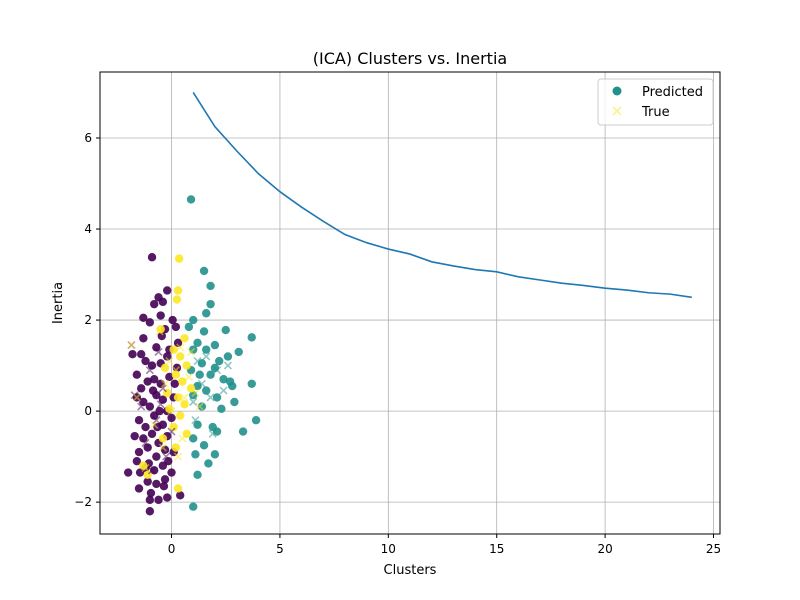 The width and height of the screenshot is (800, 600). I want to click on legend-predicted-marker, so click(617, 91).